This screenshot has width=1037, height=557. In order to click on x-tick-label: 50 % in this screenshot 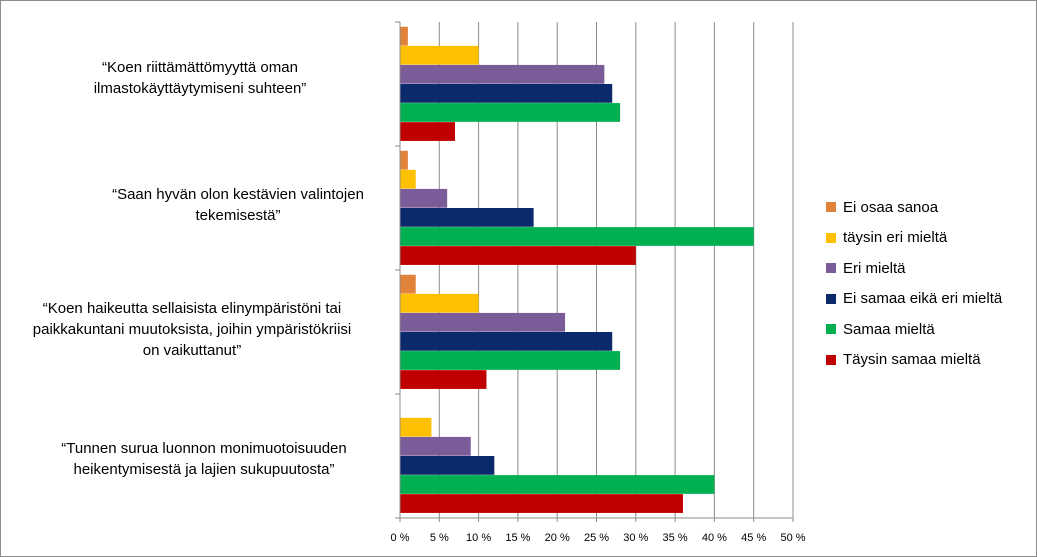, I will do `click(792, 538)`.